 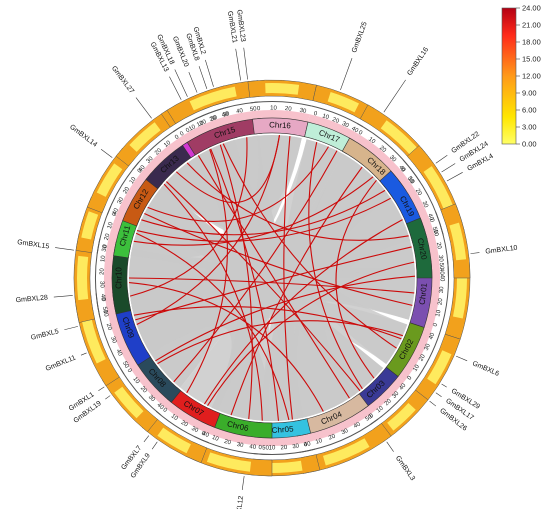 What do you see at coordinates (418, 61) in the screenshot?
I see `gene-label: GmBXL16` at bounding box center [418, 61].